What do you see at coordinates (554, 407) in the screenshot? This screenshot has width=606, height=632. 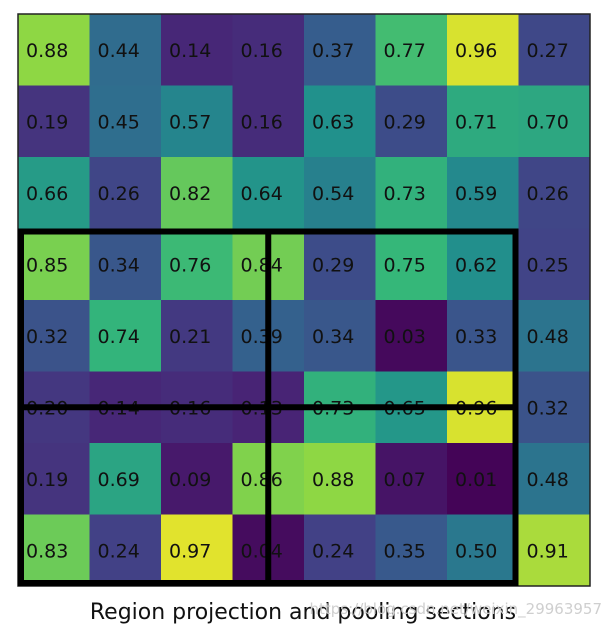 I see `heatmap-cell-r5-c7` at bounding box center [554, 407].